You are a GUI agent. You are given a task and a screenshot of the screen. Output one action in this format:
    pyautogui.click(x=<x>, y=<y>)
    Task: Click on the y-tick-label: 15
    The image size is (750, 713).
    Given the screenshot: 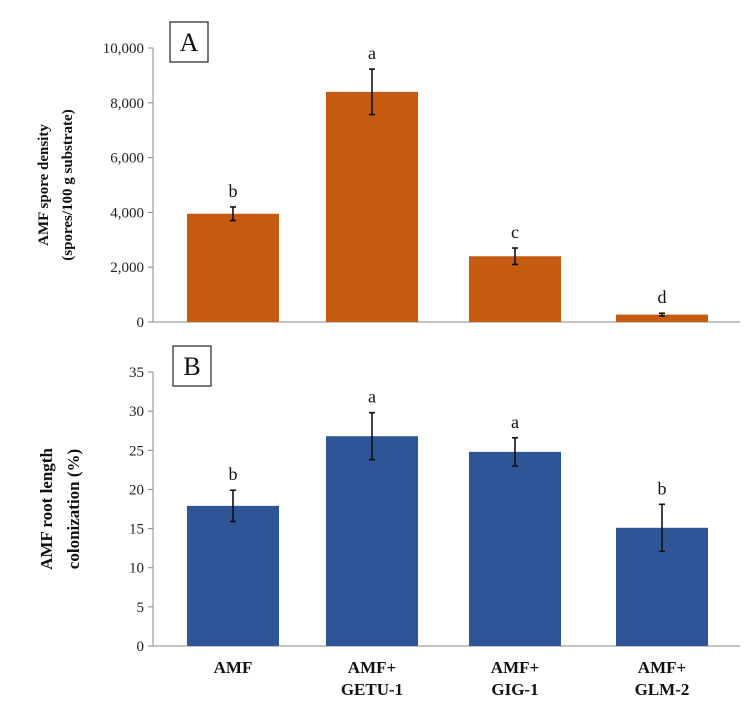 What is the action you would take?
    pyautogui.click(x=136, y=530)
    